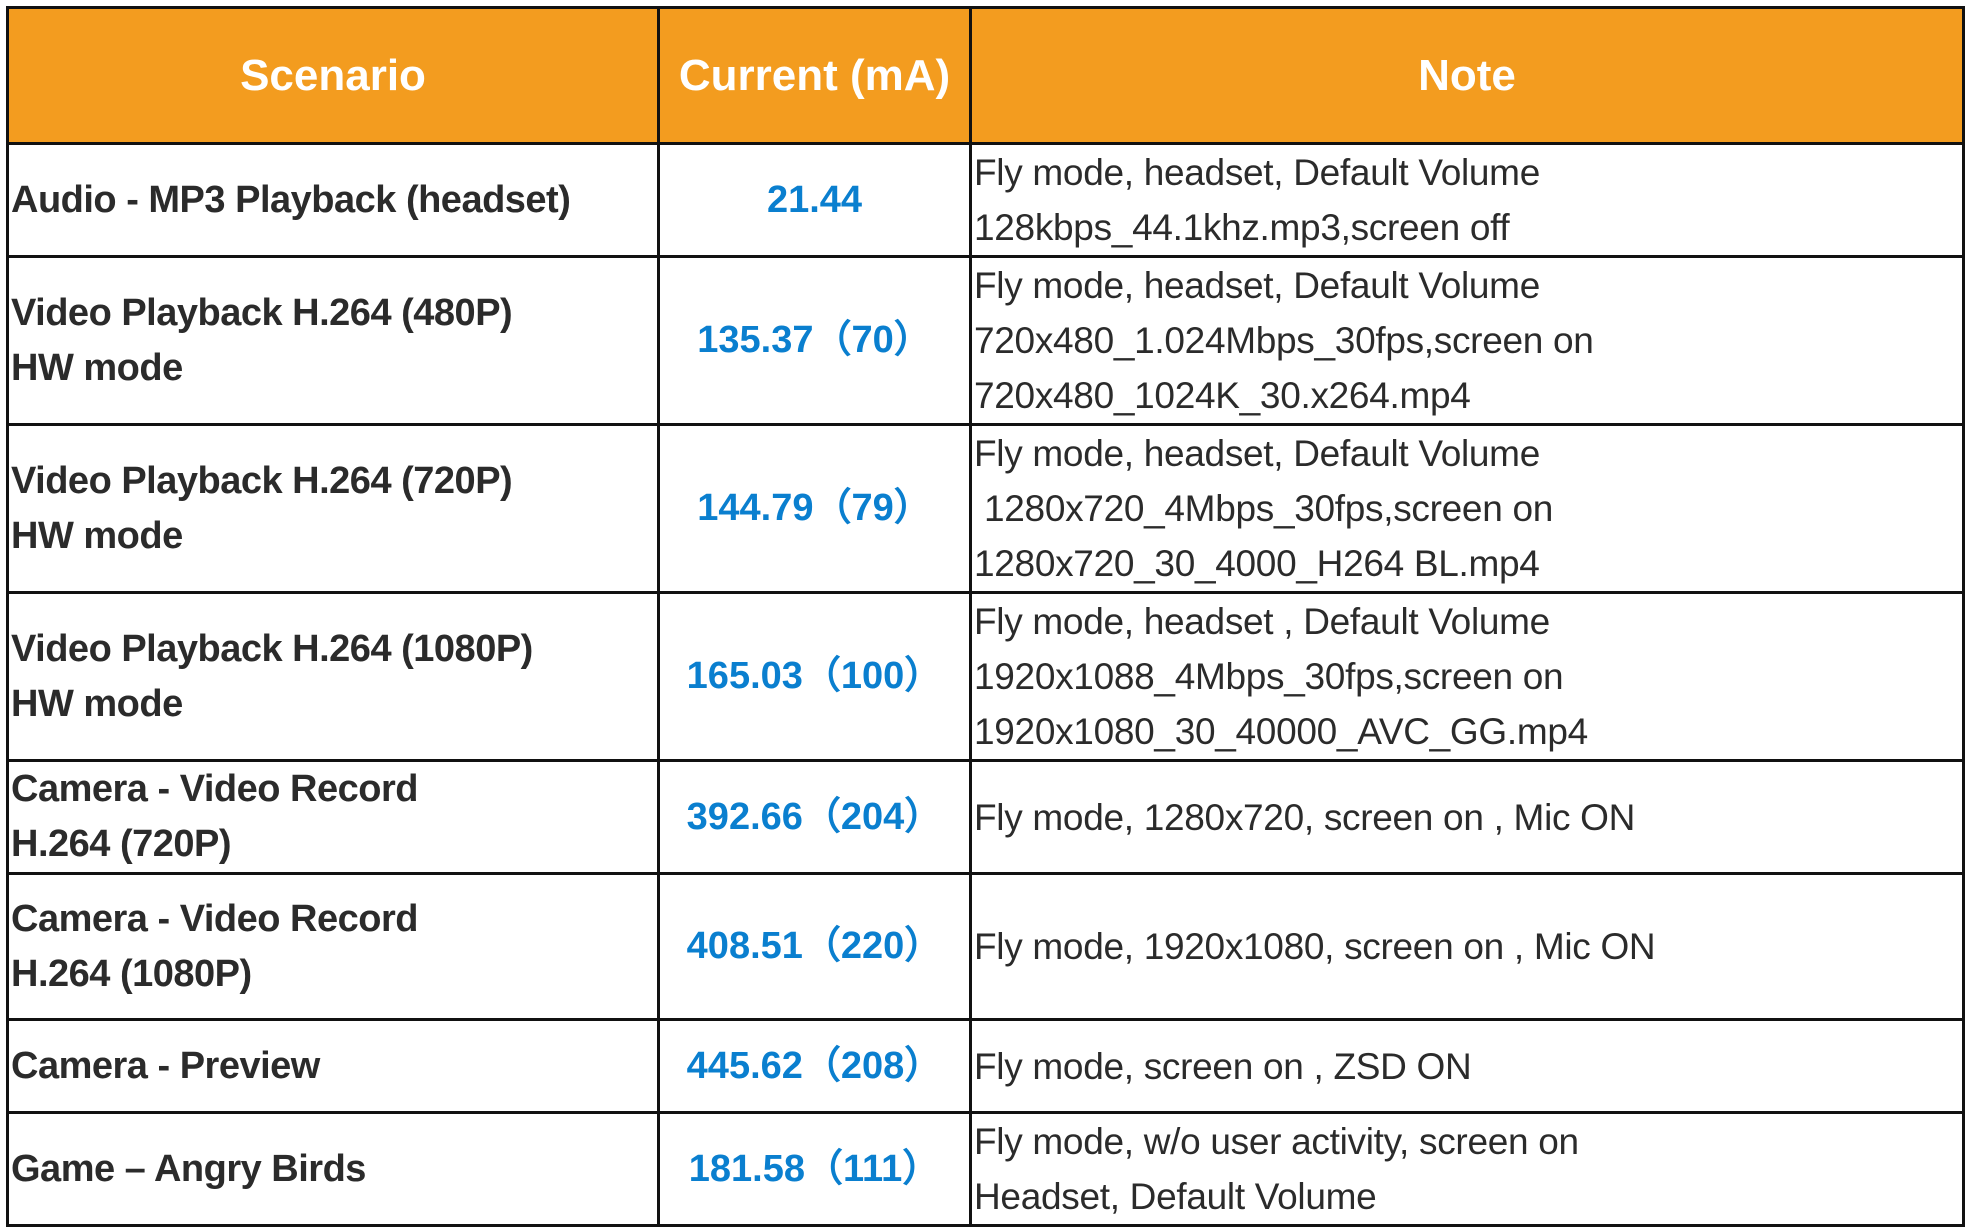  Describe the element at coordinates (1467, 75) in the screenshot. I see `header-note: Note` at that location.